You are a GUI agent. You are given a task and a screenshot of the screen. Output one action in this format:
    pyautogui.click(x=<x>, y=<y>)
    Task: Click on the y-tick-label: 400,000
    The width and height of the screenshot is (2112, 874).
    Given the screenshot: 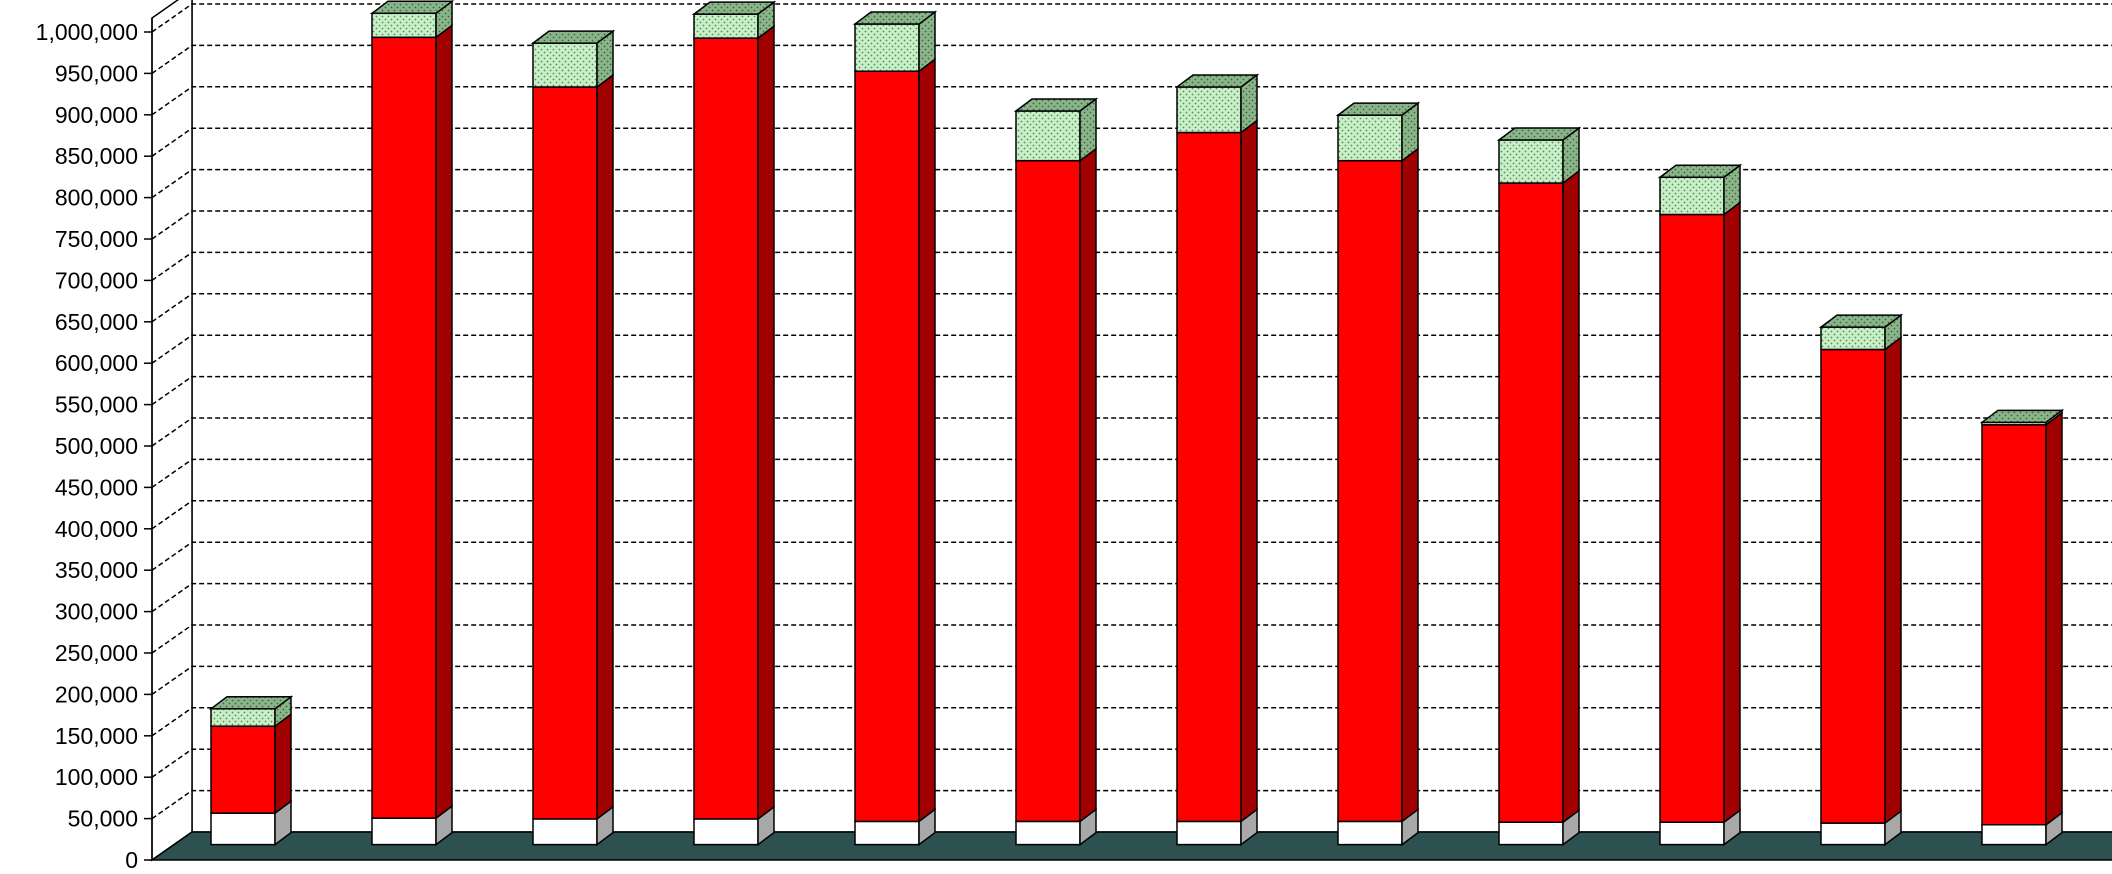 What is the action you would take?
    pyautogui.click(x=96, y=529)
    